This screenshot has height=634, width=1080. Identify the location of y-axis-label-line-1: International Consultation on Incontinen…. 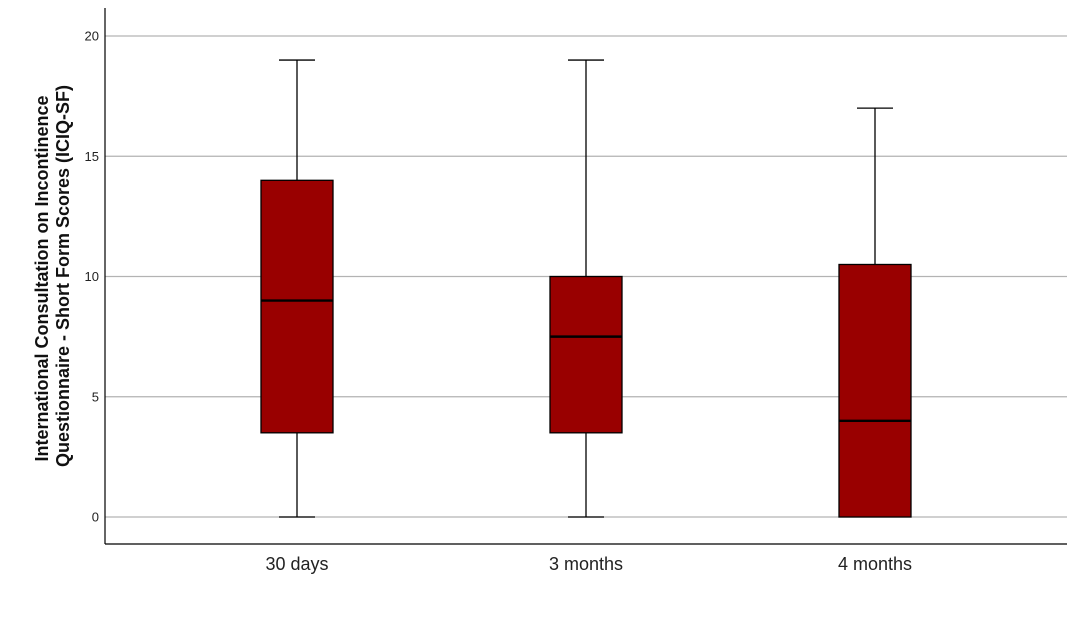
(42, 279).